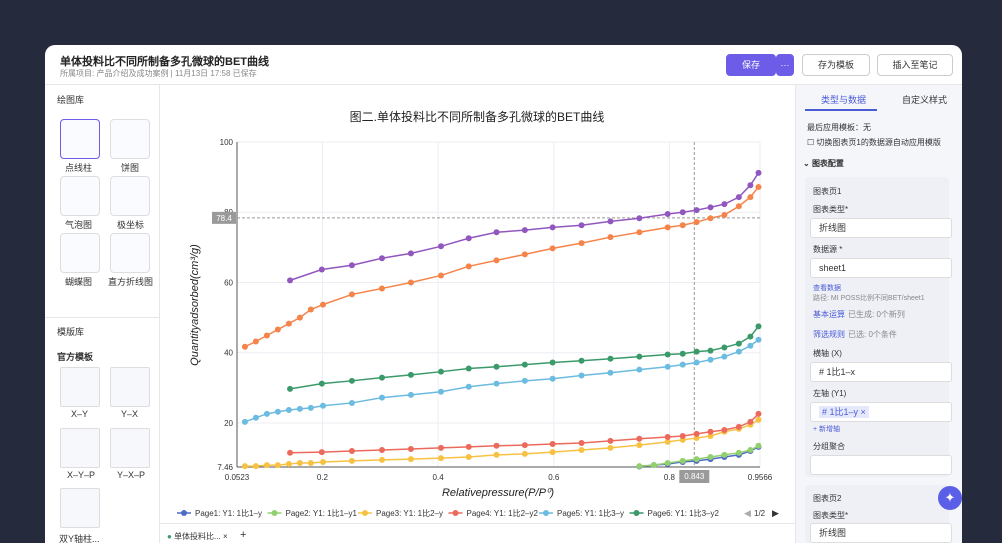 The height and width of the screenshot is (543, 1002). Describe the element at coordinates (71, 100) in the screenshot. I see `gallery-title: 绘图库` at that location.